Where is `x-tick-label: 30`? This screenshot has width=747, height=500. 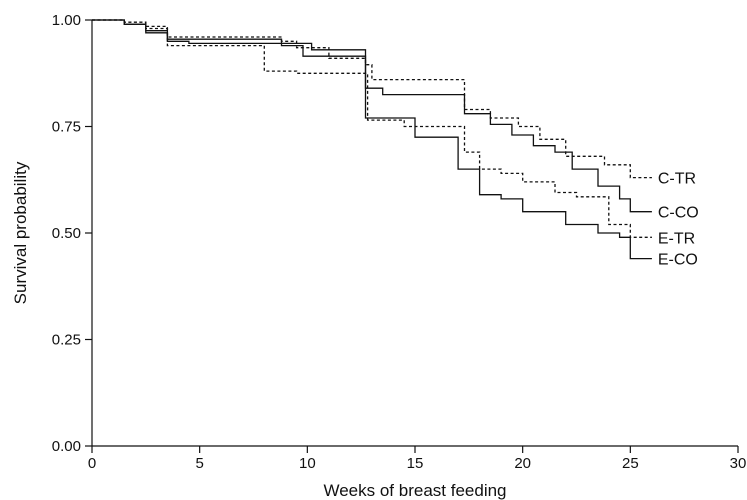 x-tick-label: 30 is located at coordinates (738, 463).